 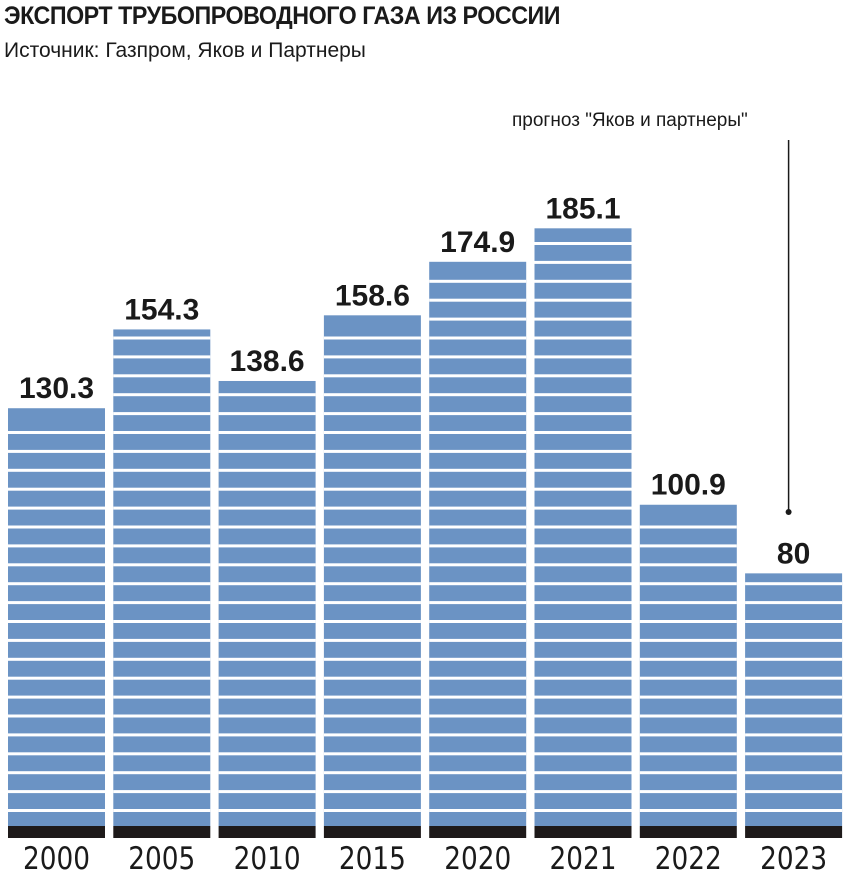 I want to click on data-label: 130.3, so click(x=56, y=388).